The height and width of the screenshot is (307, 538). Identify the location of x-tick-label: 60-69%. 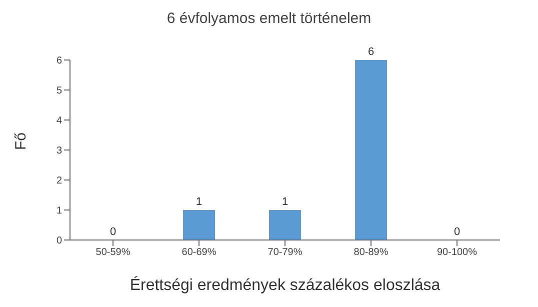
(199, 252).